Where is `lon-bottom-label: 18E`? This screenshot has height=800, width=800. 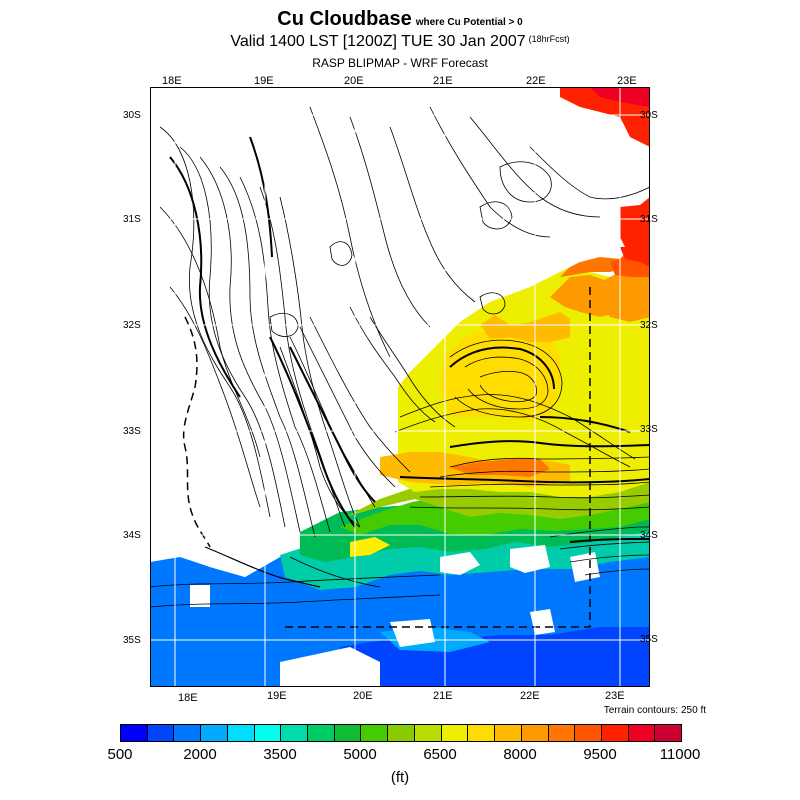 lon-bottom-label: 18E is located at coordinates (188, 698).